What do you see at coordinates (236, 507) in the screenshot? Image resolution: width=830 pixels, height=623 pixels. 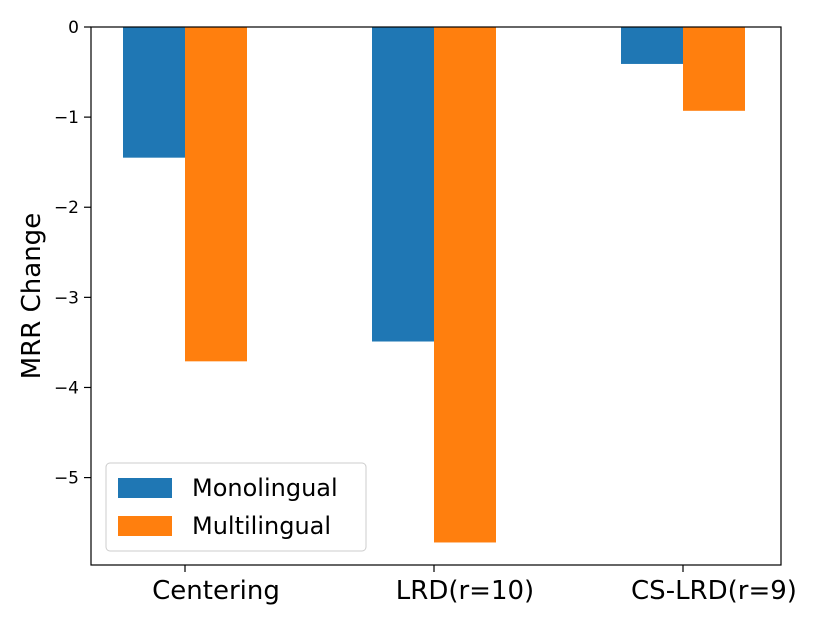 I see `legend: Monolingual Multilingual` at bounding box center [236, 507].